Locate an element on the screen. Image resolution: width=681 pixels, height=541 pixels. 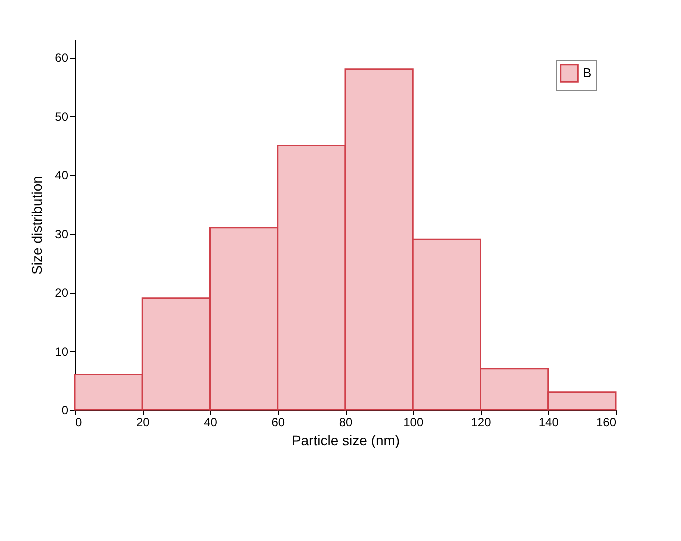
x-tick-label: 0 is located at coordinates (79, 423).